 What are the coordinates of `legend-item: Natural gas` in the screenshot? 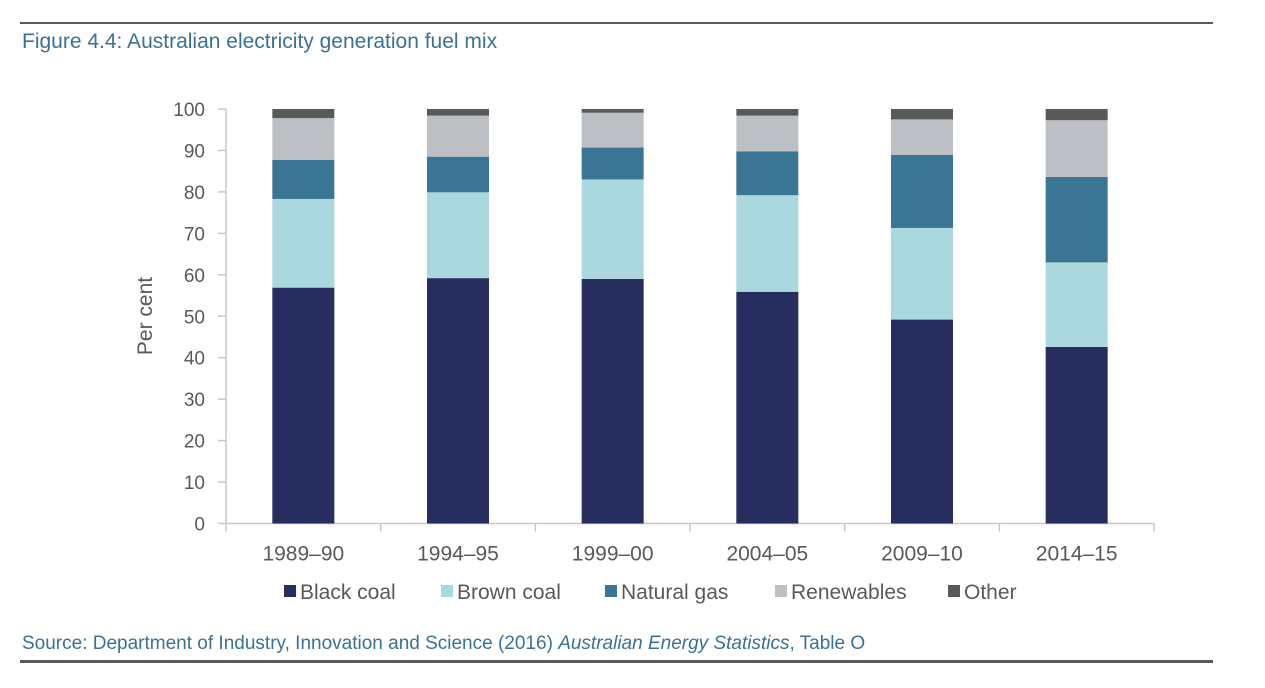 It's located at (666, 592).